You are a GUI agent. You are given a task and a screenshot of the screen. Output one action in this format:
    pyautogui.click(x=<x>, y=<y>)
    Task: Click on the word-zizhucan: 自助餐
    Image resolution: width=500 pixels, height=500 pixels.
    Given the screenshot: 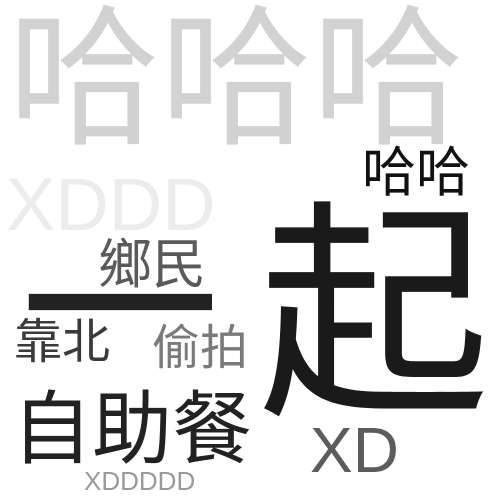 What is the action you would take?
    pyautogui.click(x=132, y=429)
    